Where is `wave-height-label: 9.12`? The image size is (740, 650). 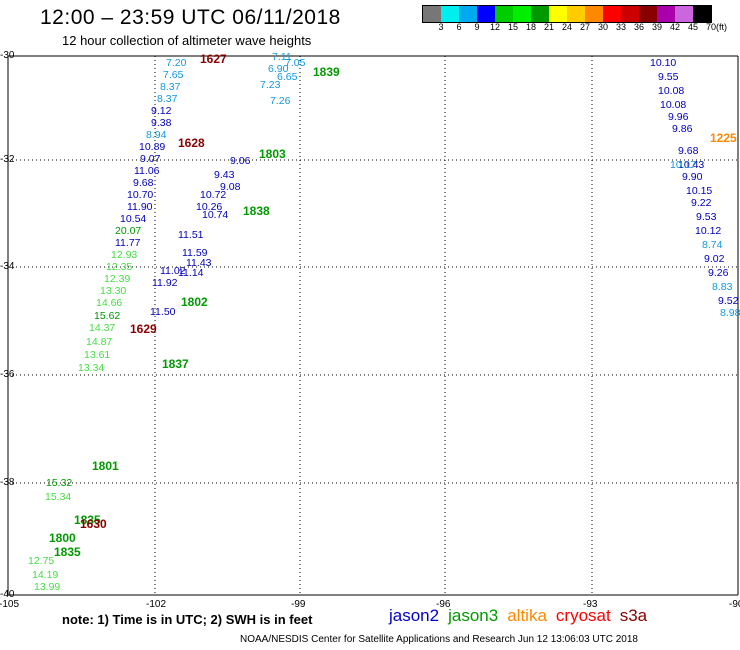 wave-height-label: 9.12 is located at coordinates (161, 111).